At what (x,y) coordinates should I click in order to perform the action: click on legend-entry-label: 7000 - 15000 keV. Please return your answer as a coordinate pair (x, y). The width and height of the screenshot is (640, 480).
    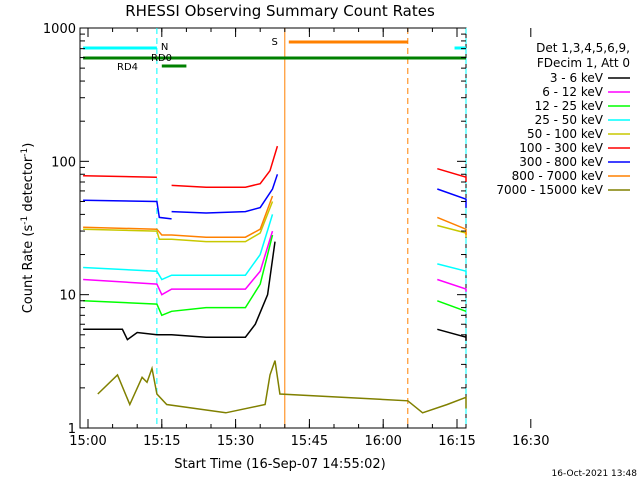
    Looking at the image, I should click on (549, 190).